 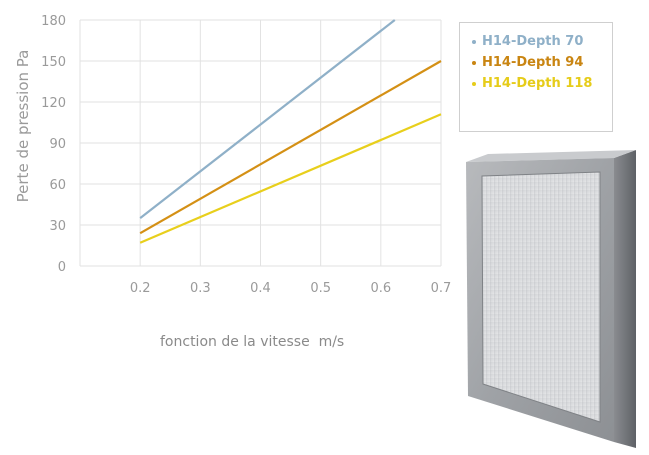 What do you see at coordinates (537, 83) in the screenshot?
I see `legend-label-2: H14-Depth 118` at bounding box center [537, 83].